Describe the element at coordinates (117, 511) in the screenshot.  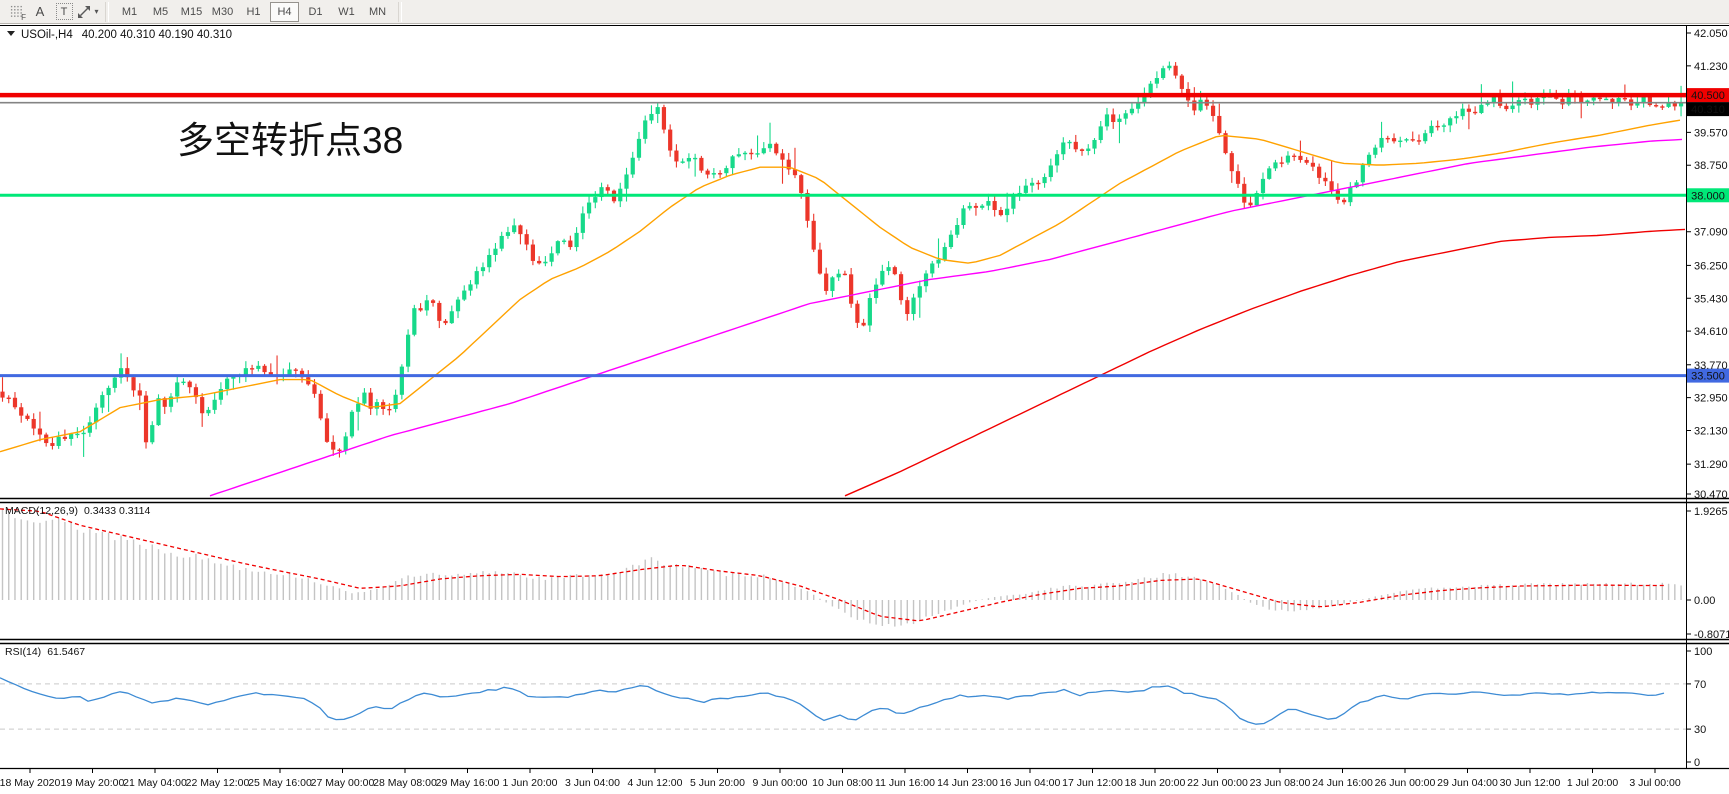
I see `macd-values: 0.3433 0.3114` at that location.